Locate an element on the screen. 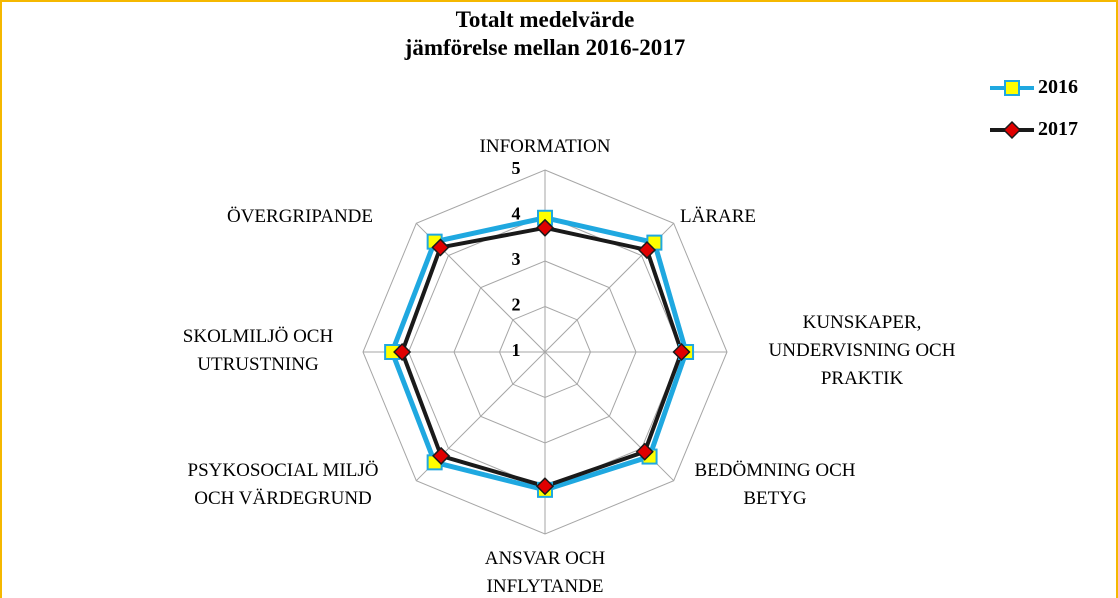 This screenshot has height=598, width=1118. r-tick-label: 2 is located at coordinates (516, 305).